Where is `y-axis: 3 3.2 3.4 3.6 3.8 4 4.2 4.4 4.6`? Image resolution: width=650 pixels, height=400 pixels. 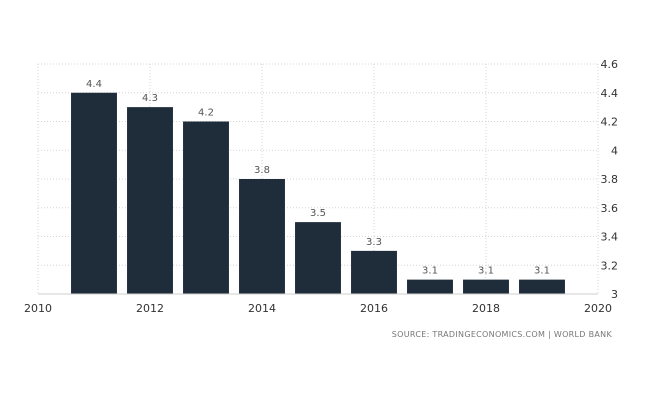 y-axis: 3 3.2 3.4 3.6 3.8 4 4.2 4.4 4.6 is located at coordinates (610, 179).